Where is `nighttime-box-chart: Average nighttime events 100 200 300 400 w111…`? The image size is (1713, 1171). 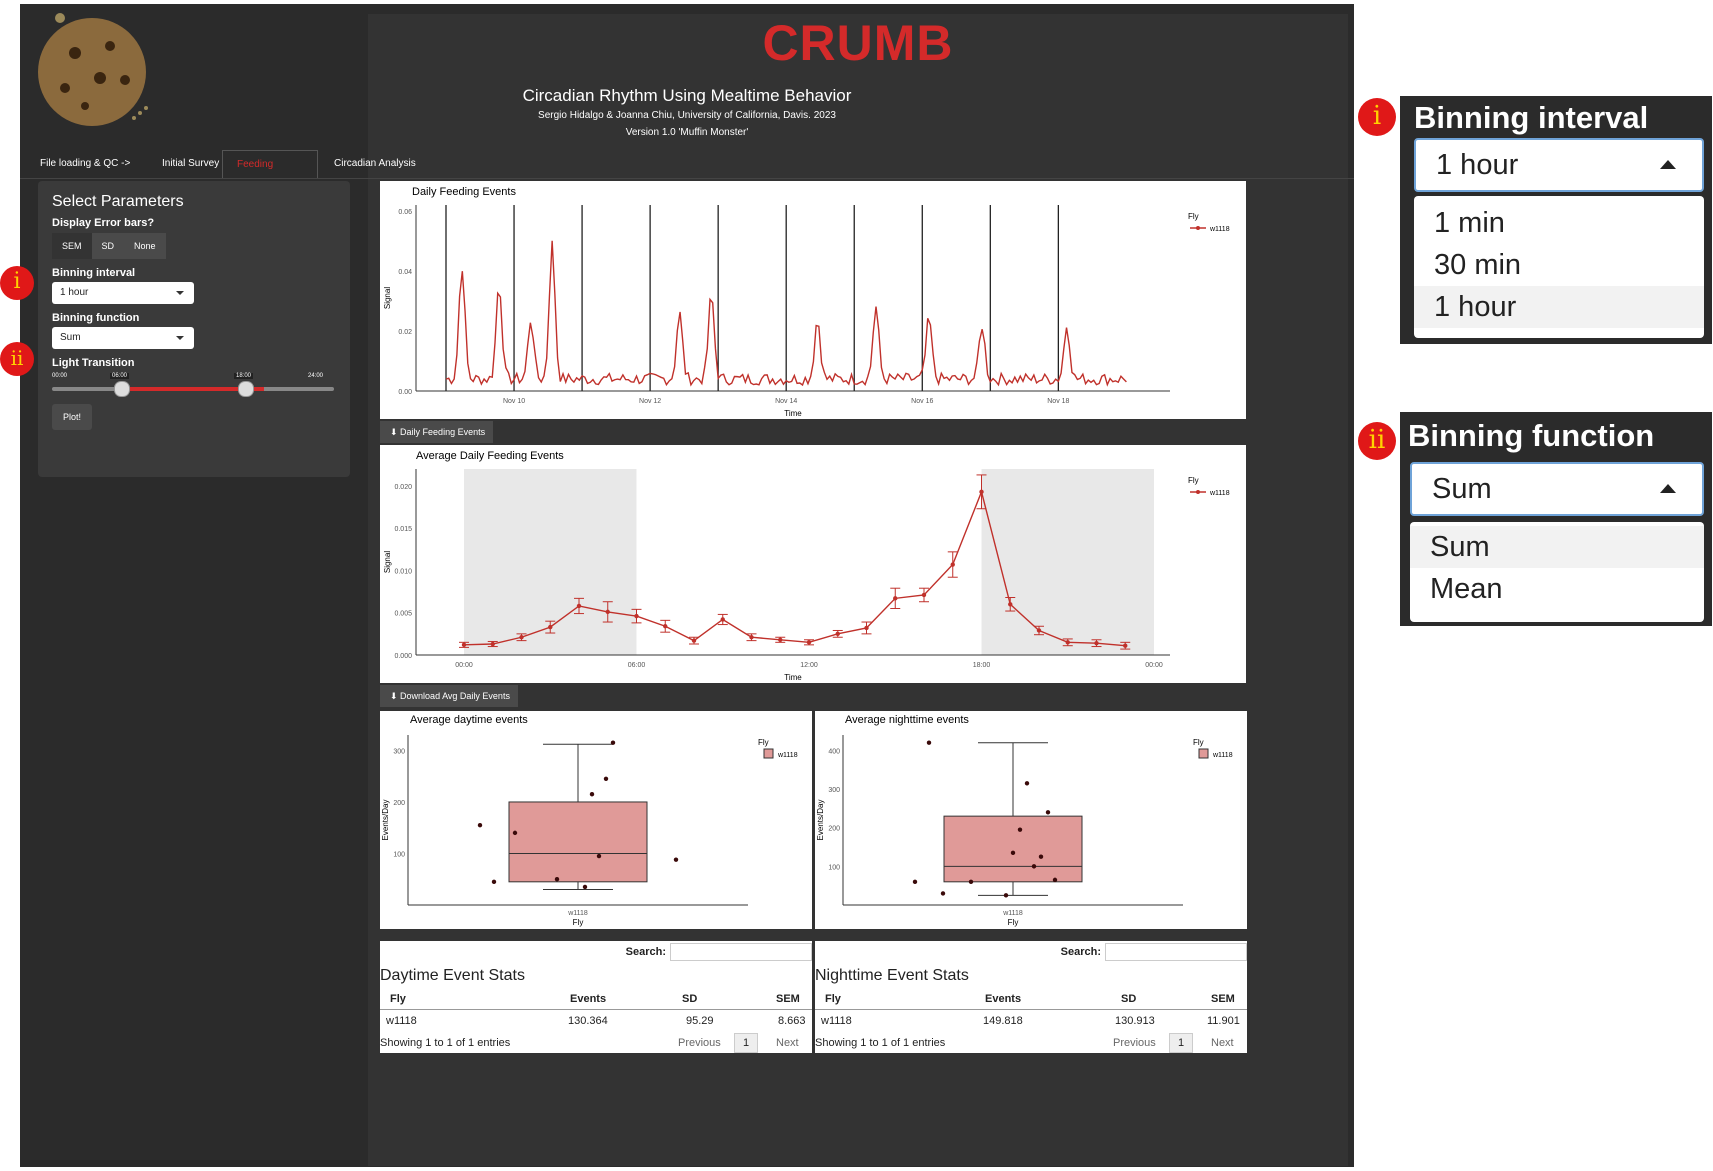 nighttime-box-chart: Average nighttime events 100 200 300 400 w111… is located at coordinates (1024, 820).